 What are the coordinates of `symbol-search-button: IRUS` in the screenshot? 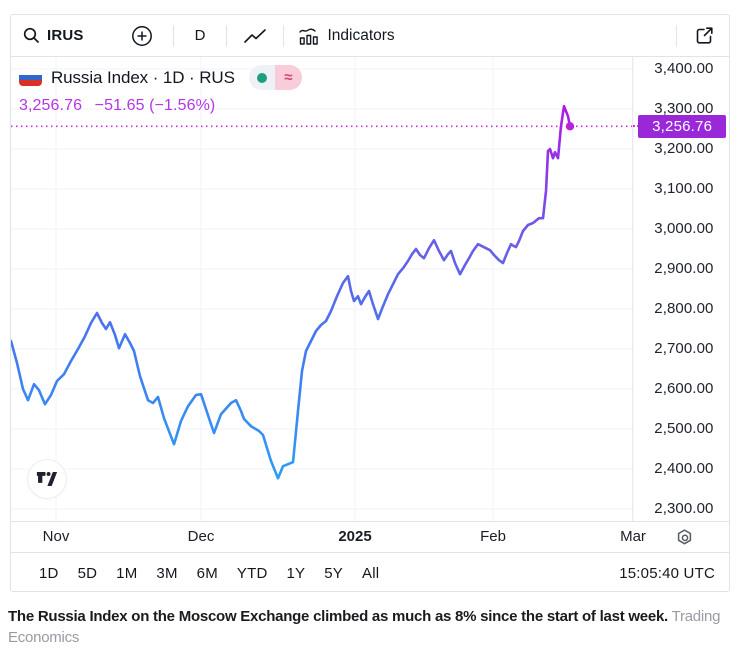 It's located at (53, 35).